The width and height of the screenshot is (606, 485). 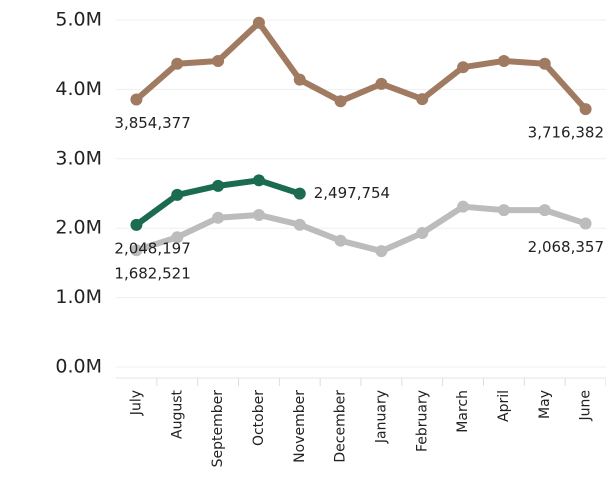 What do you see at coordinates (152, 274) in the screenshot?
I see `data-label: 1,682,521` at bounding box center [152, 274].